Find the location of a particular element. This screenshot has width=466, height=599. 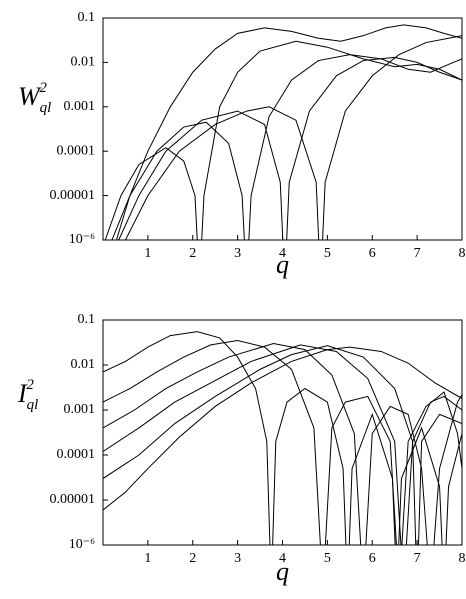

y-axis-label: Iql 2 is located at coordinates (27, 395).